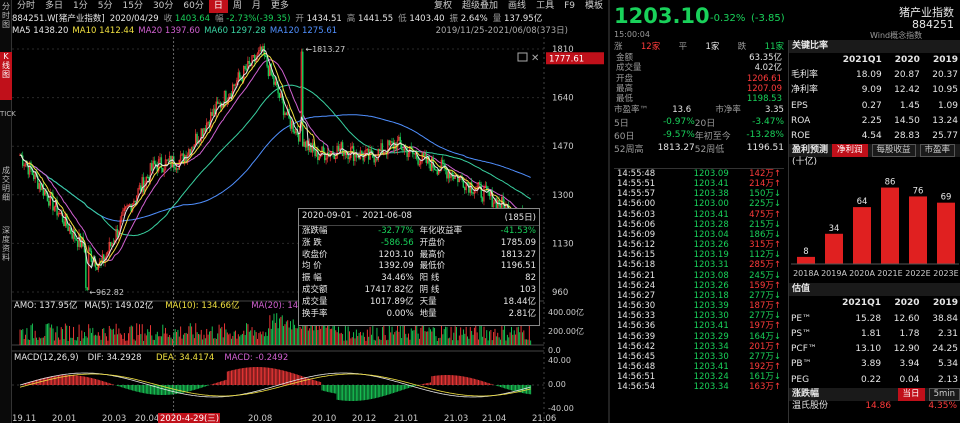 The width and height of the screenshot is (960, 423). Describe the element at coordinates (561, 408) in the screenshot. I see `macd-tick-label: -40.00` at that location.